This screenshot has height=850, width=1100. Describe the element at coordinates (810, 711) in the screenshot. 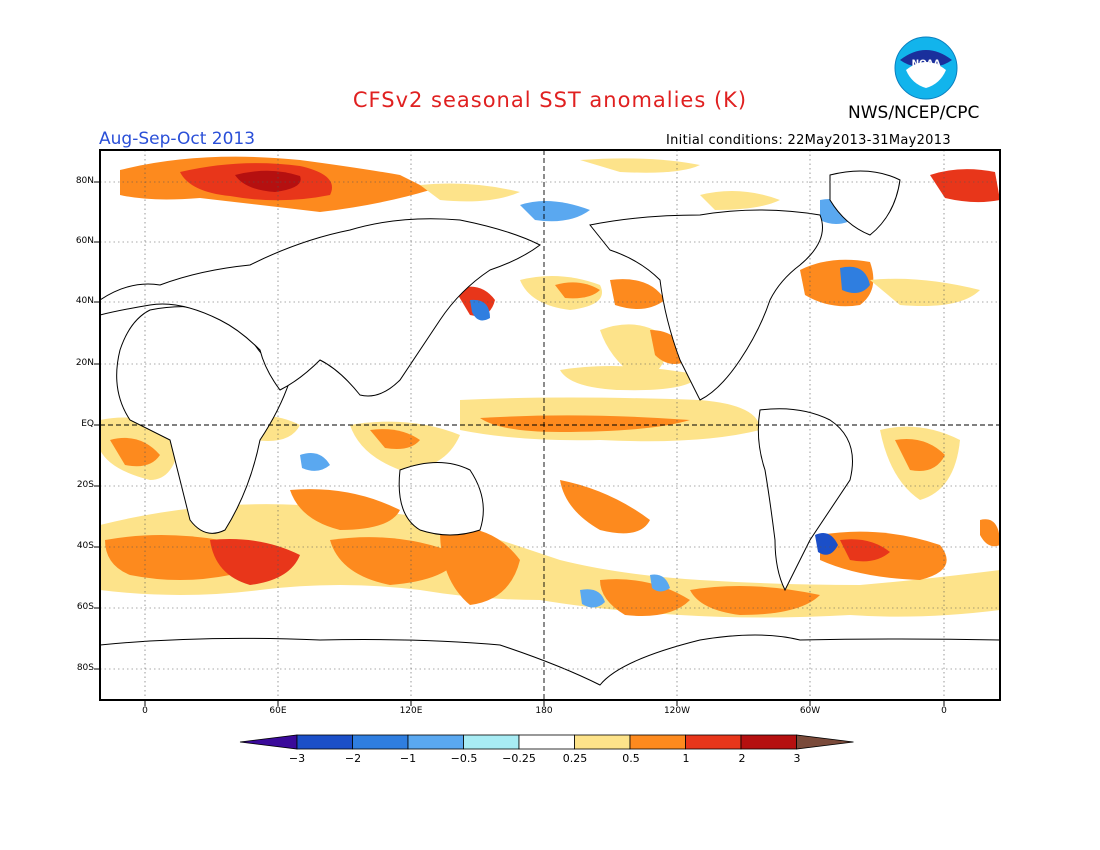

I see `lon-label-60w: 60W` at that location.